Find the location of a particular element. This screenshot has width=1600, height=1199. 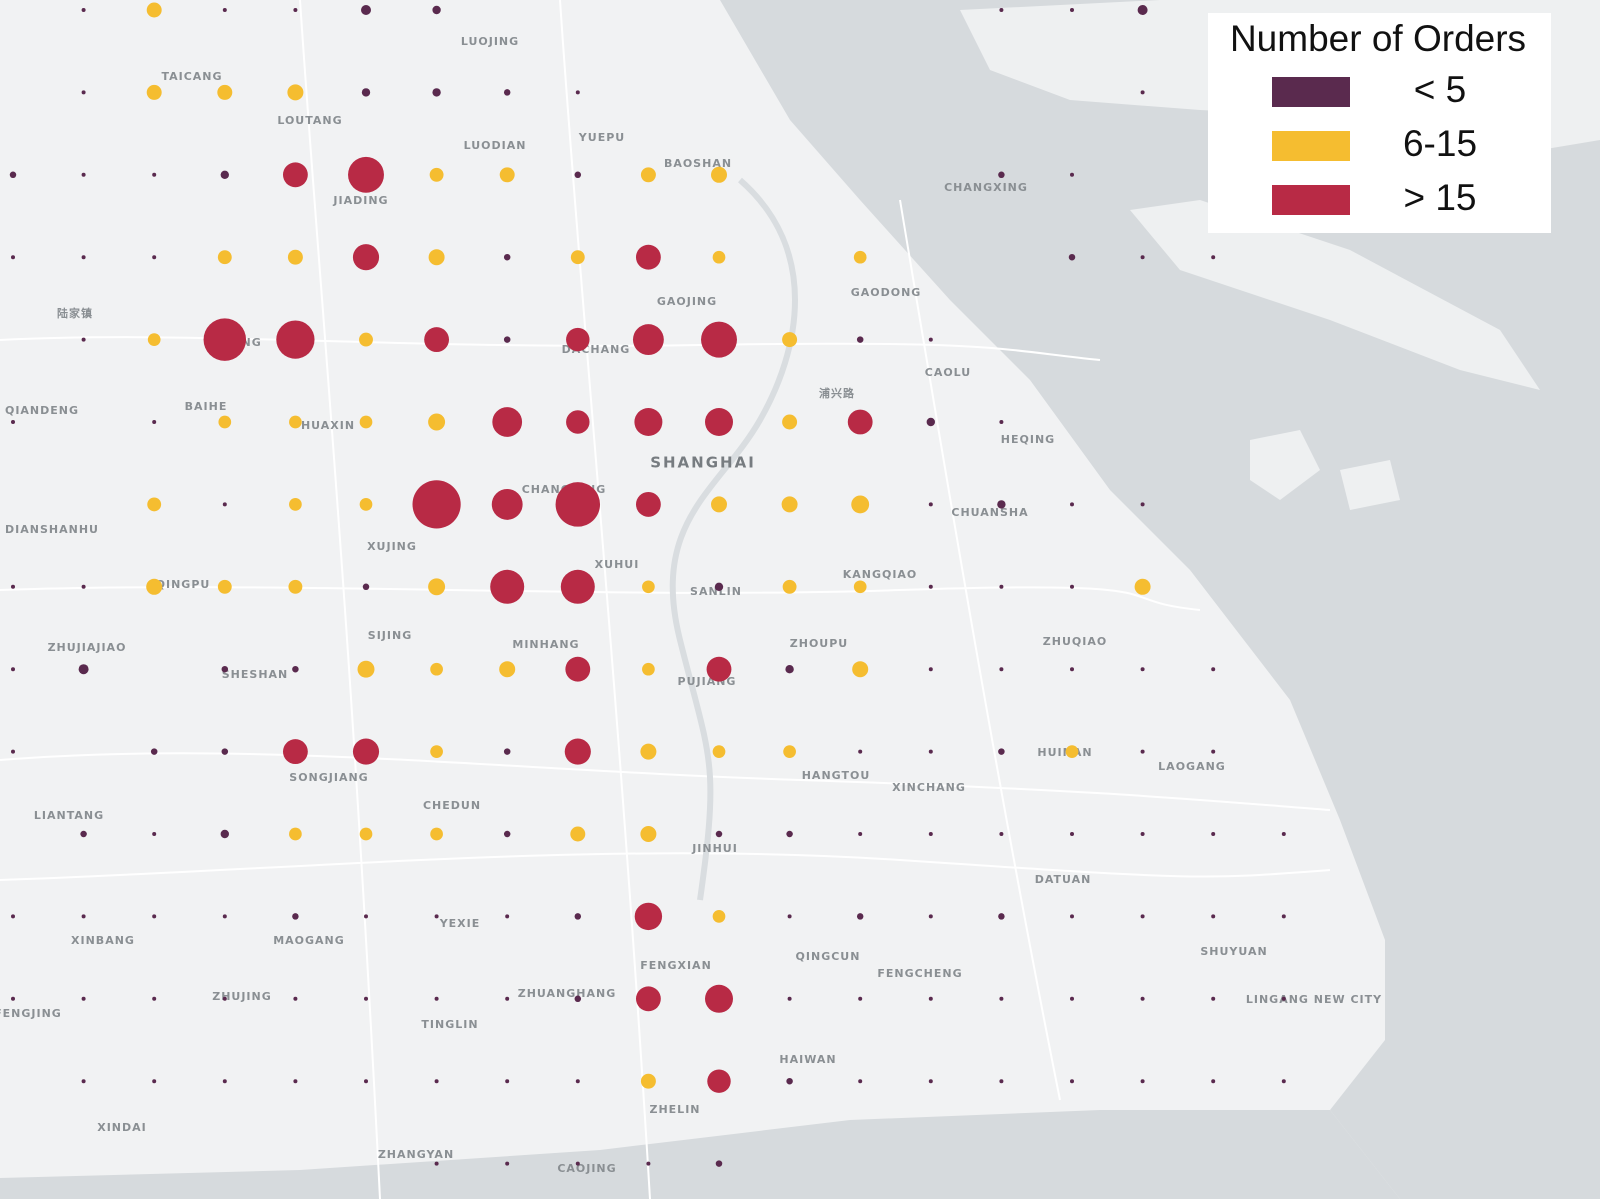

place-label: KANGQIAO is located at coordinates (880, 574).